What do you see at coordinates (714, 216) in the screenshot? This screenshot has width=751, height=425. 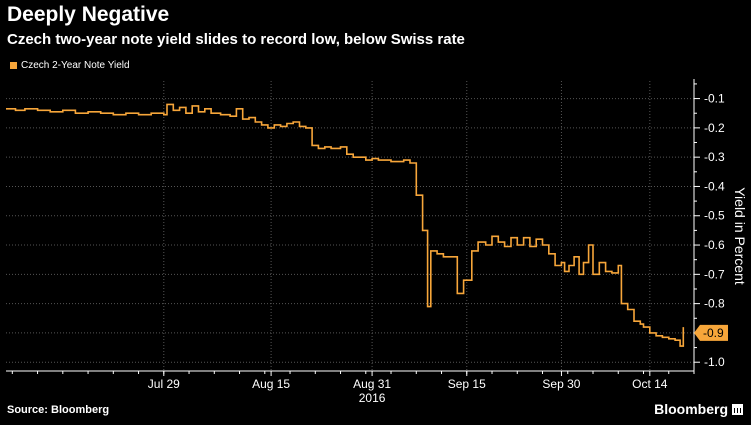 I see `y-tick-label: -0.5` at bounding box center [714, 216].